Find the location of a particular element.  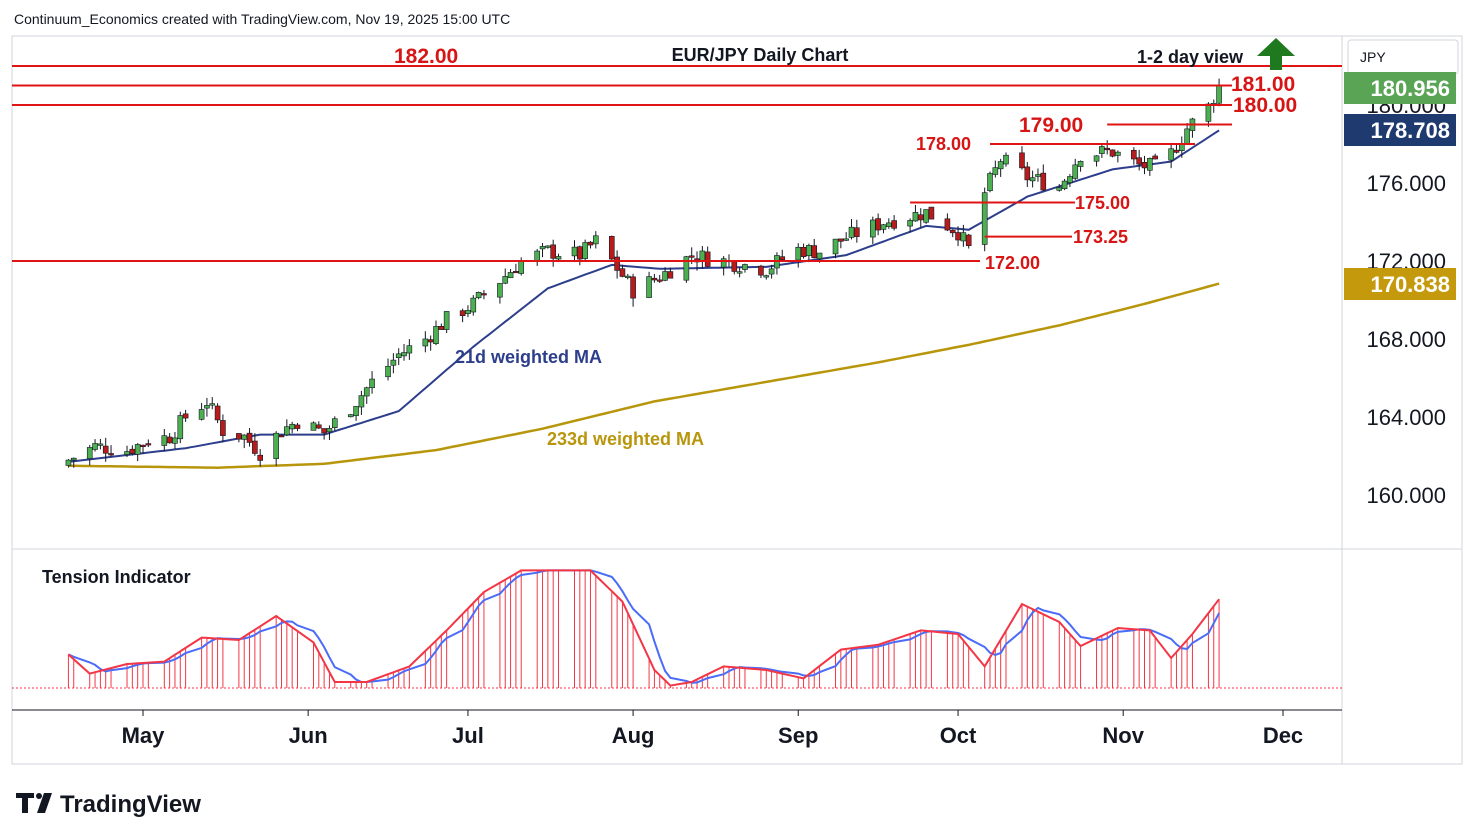

time-tick-label: Dec is located at coordinates (1283, 735).